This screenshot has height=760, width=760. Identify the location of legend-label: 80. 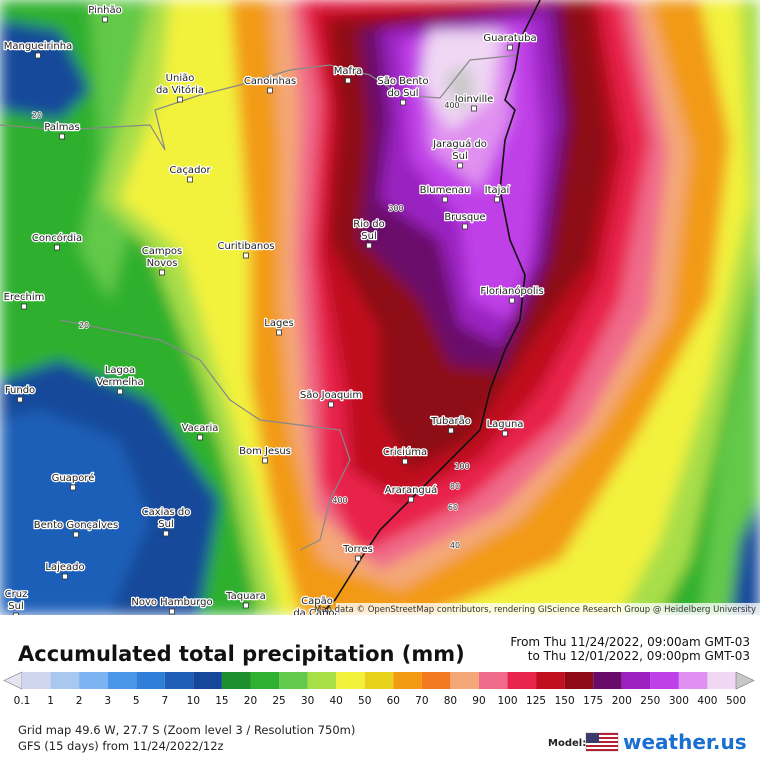
(450, 701).